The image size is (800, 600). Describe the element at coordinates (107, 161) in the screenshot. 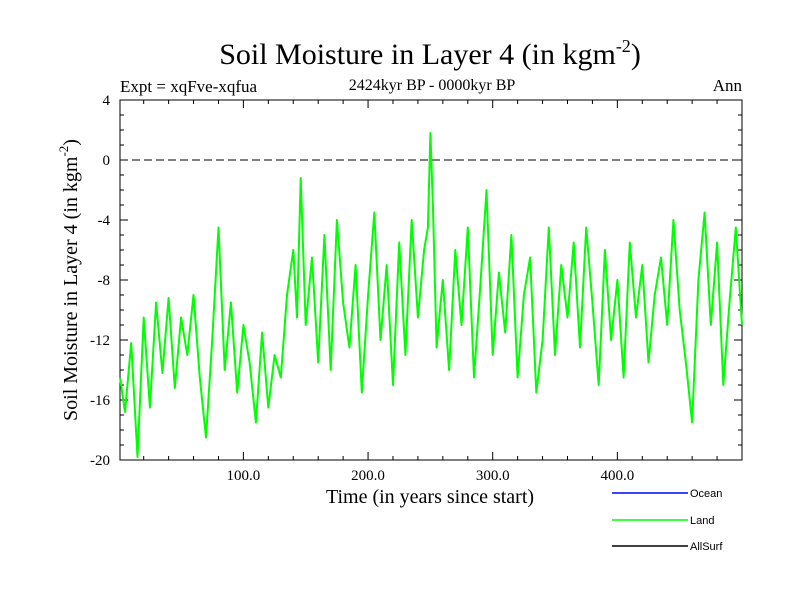

I see `y-tick-label: 0` at that location.